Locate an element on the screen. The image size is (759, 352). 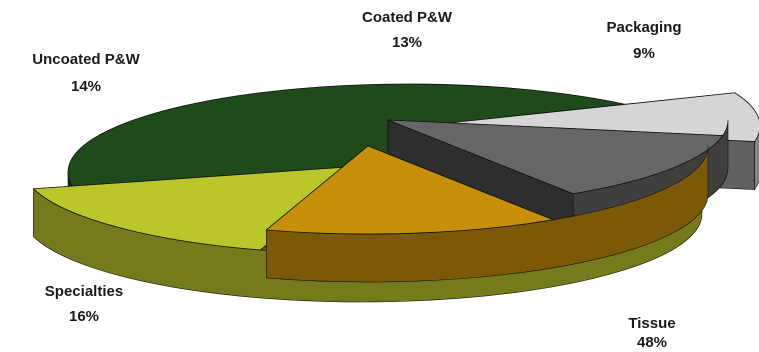
slice-top-uncoated is located at coordinates (410, 190).